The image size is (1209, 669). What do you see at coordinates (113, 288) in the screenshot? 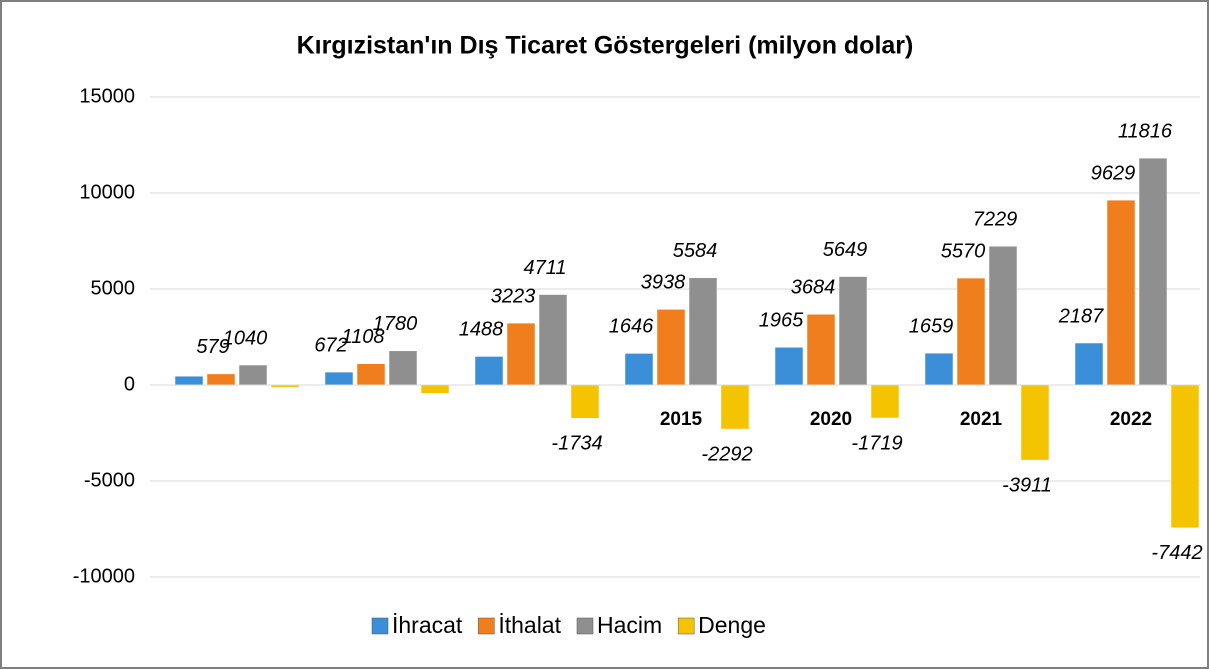
I see `y-tick-label: 5000` at bounding box center [113, 288].